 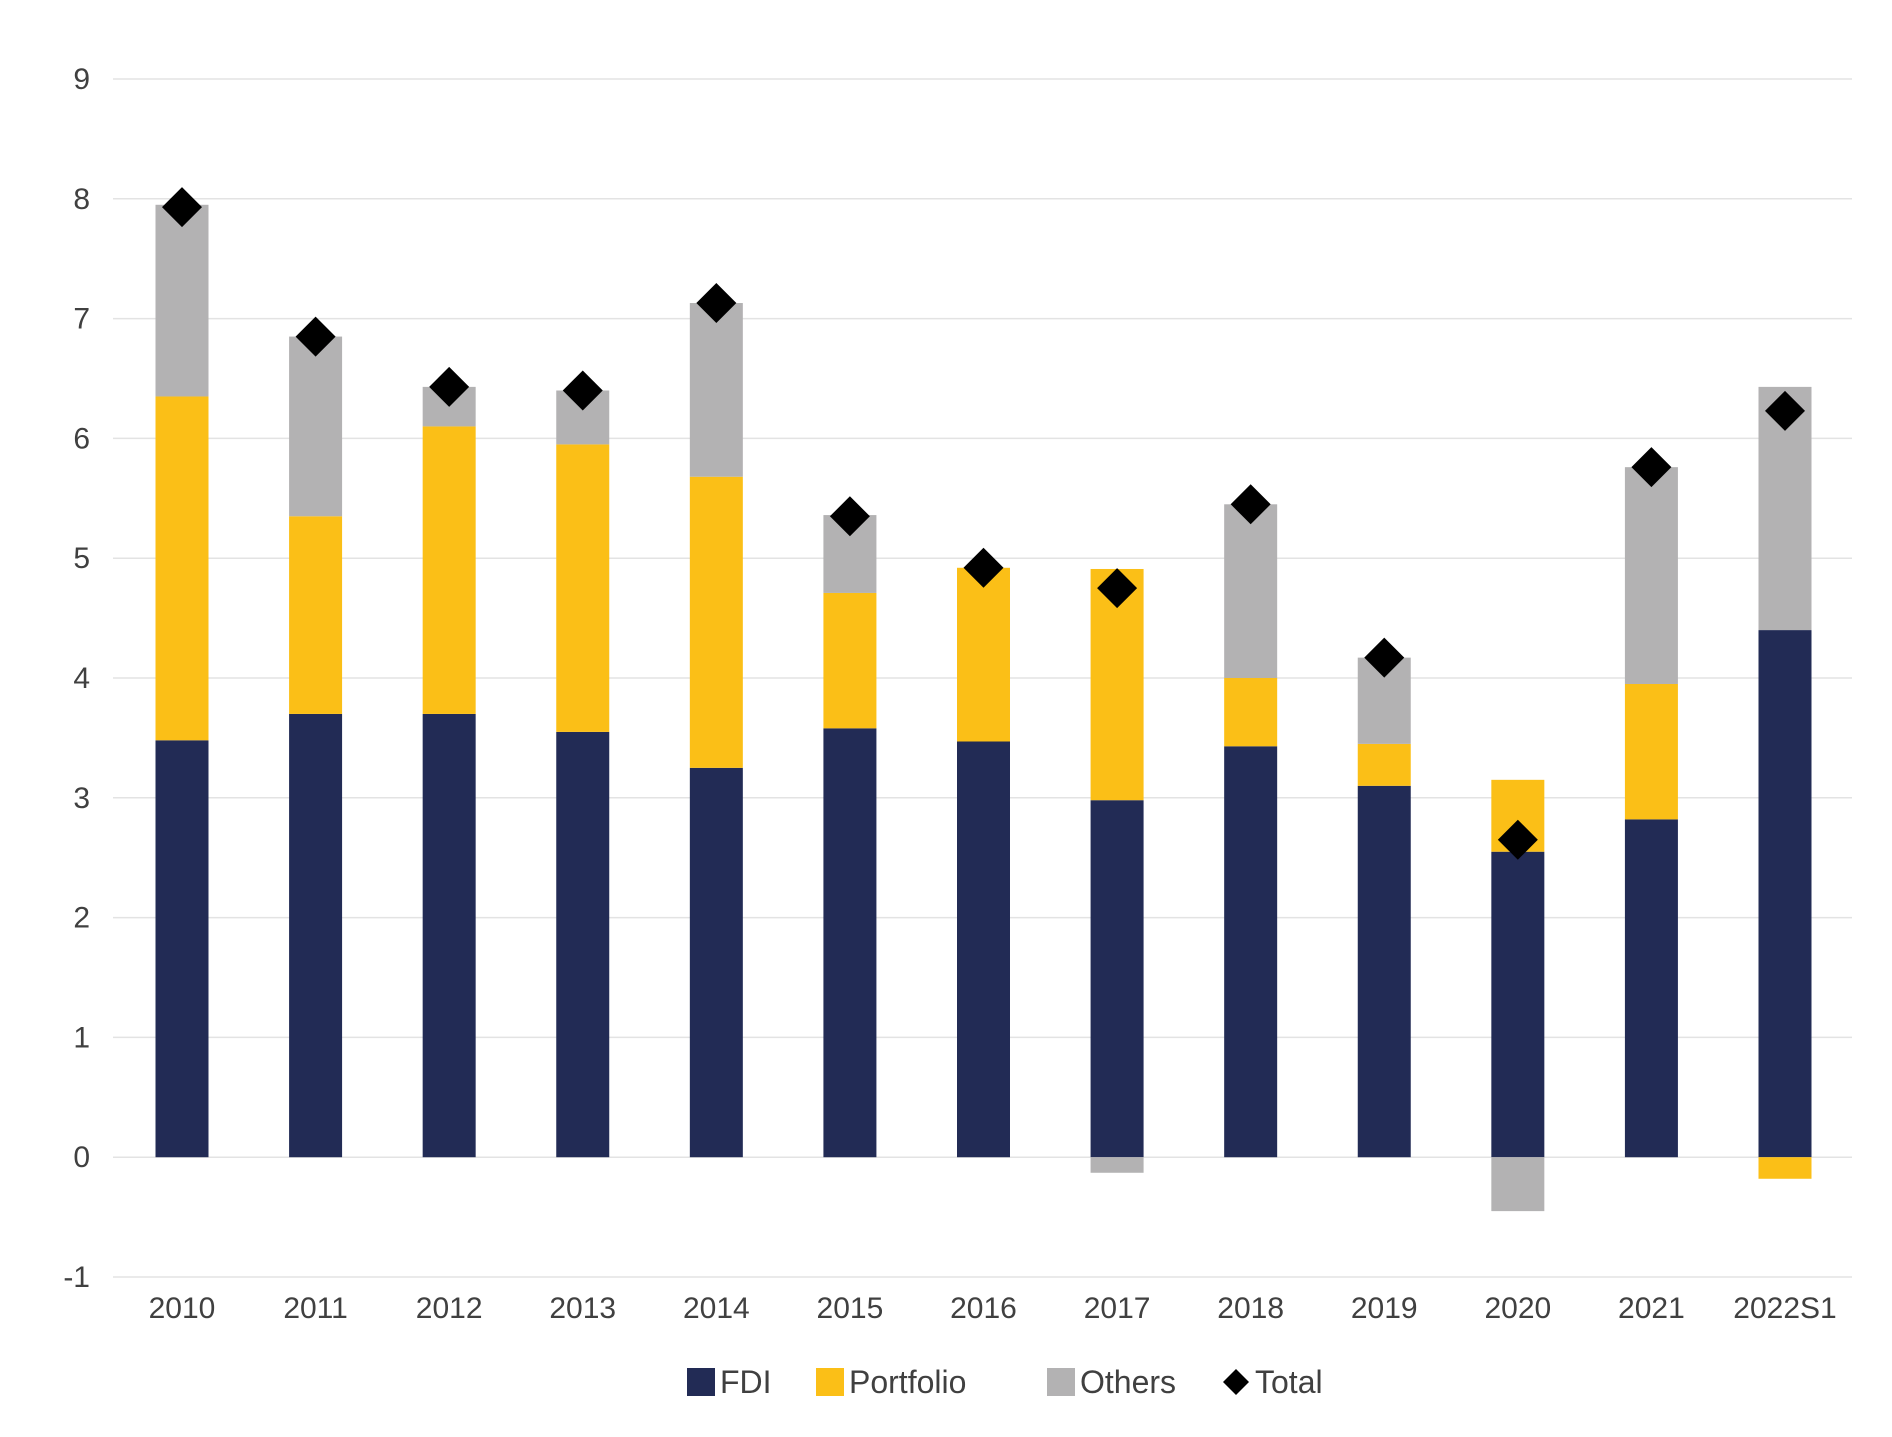 What do you see at coordinates (583, 944) in the screenshot?
I see `bar-fdi-2013` at bounding box center [583, 944].